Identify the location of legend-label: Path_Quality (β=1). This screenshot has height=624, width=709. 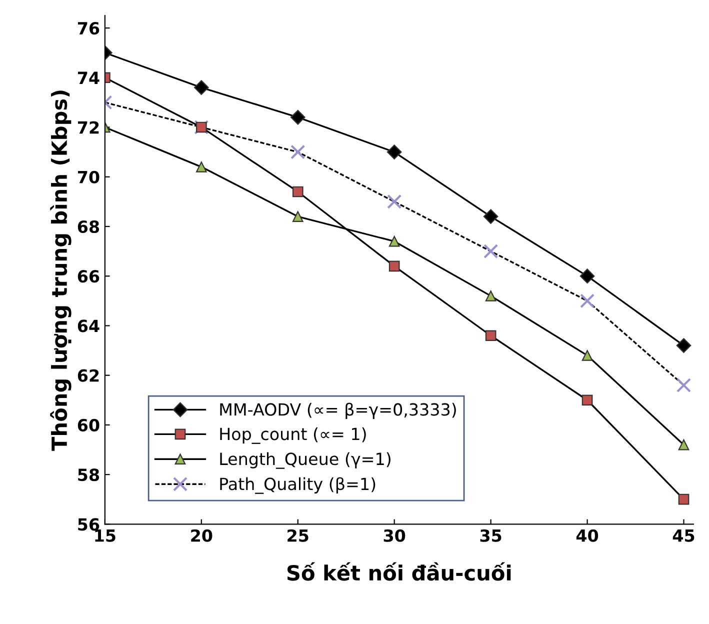
(298, 485).